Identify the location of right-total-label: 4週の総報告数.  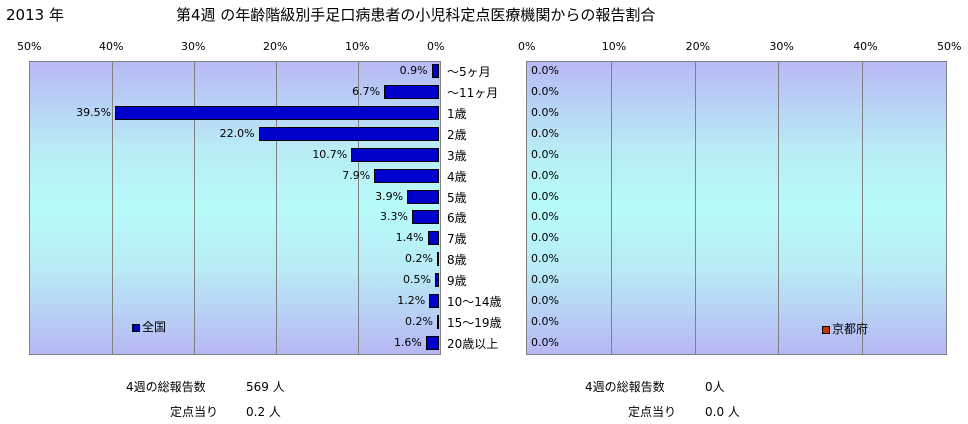
(625, 387).